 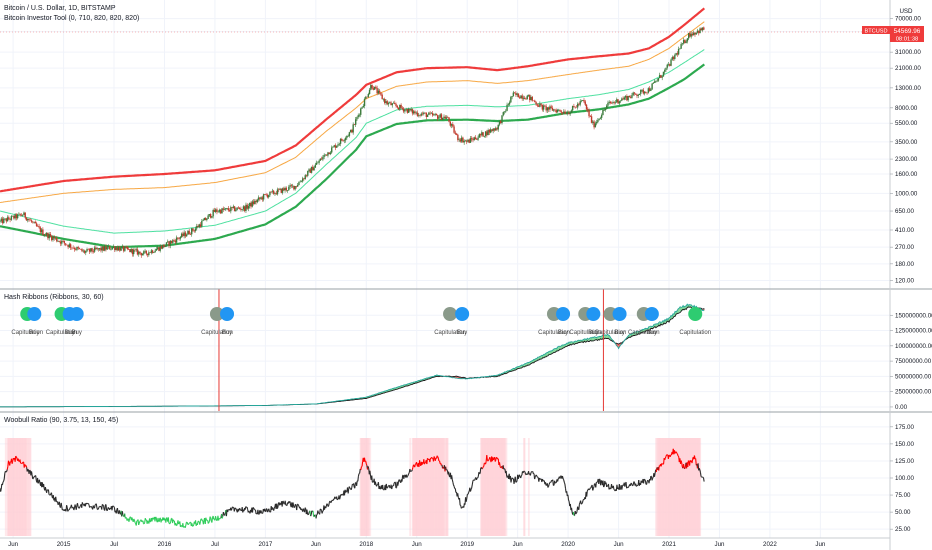 What do you see at coordinates (908, 68) in the screenshot?
I see `price-tick-label: 21000.00` at bounding box center [908, 68].